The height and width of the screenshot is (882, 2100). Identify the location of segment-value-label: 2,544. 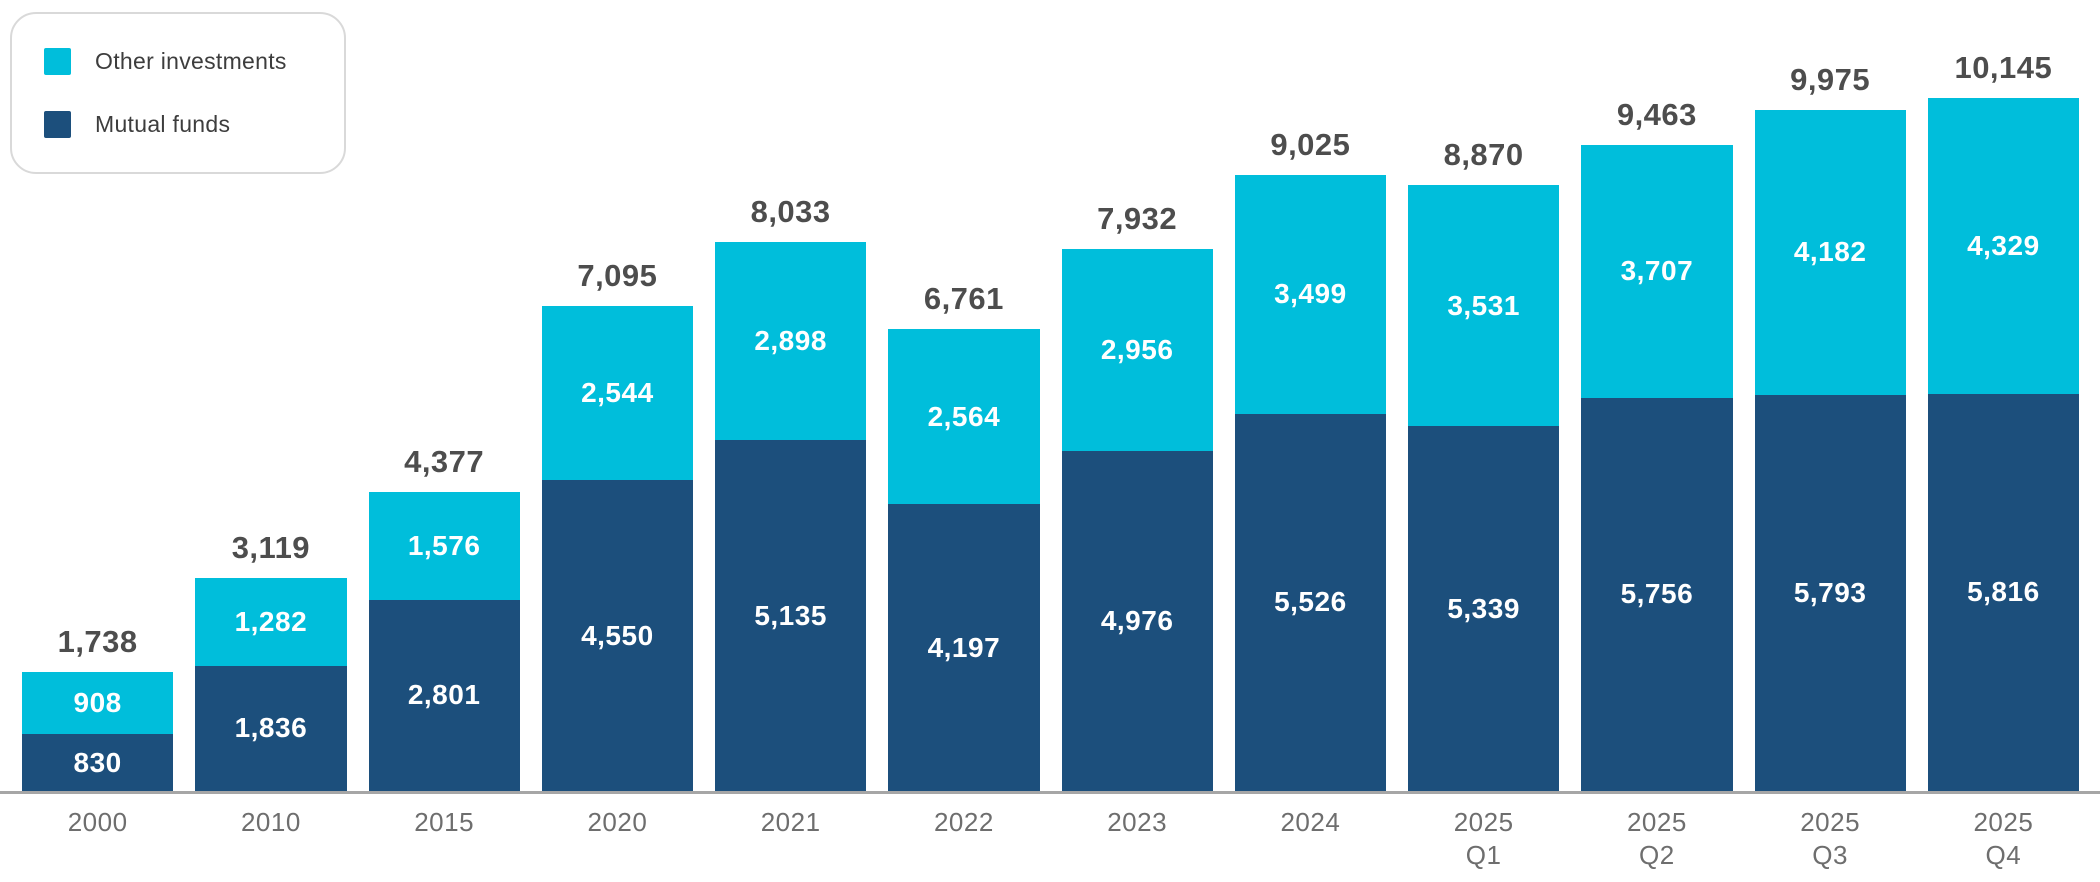
(617, 393).